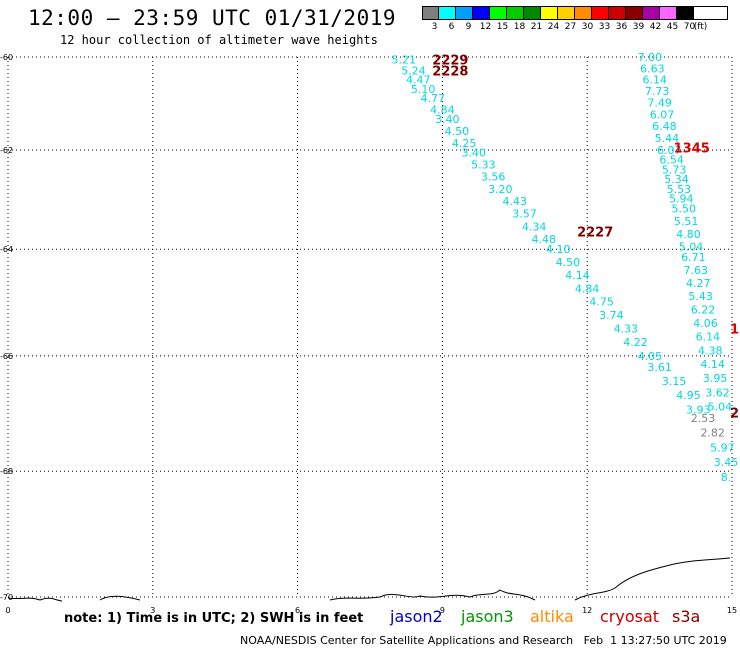  Describe the element at coordinates (686, 616) in the screenshot. I see `satellite-legend-s3a: s3a` at that location.